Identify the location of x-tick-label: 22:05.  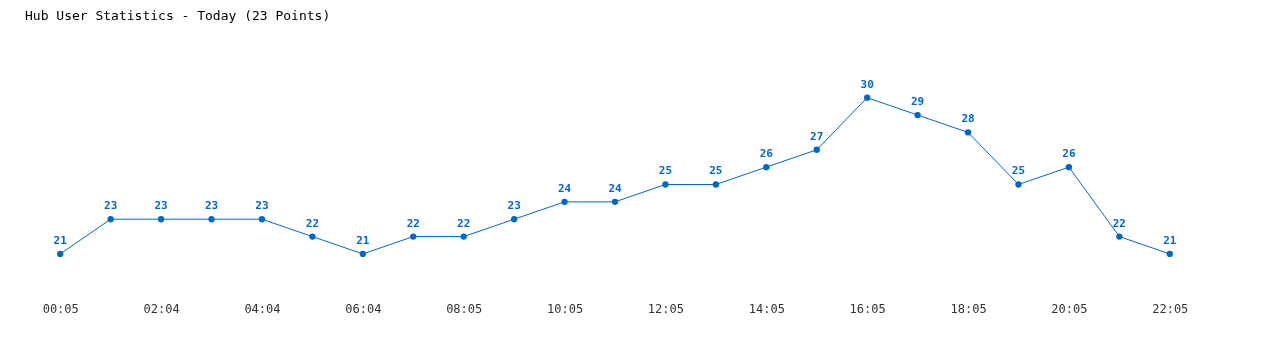
(1170, 308).